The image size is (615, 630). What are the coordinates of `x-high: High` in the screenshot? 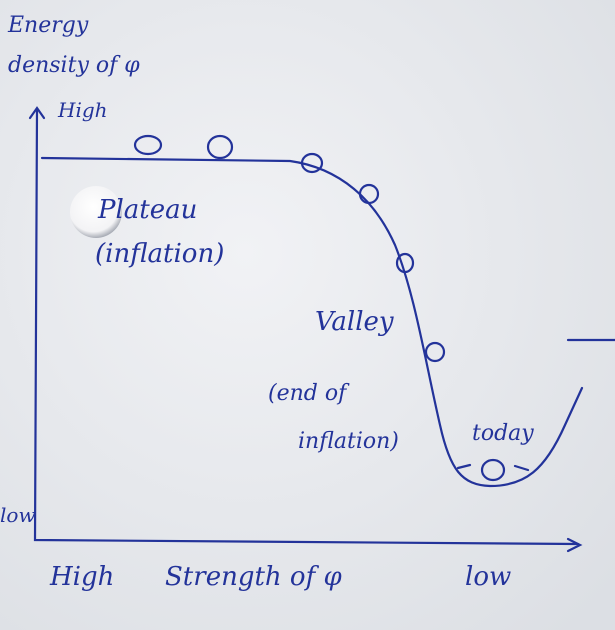 It's located at (81, 577).